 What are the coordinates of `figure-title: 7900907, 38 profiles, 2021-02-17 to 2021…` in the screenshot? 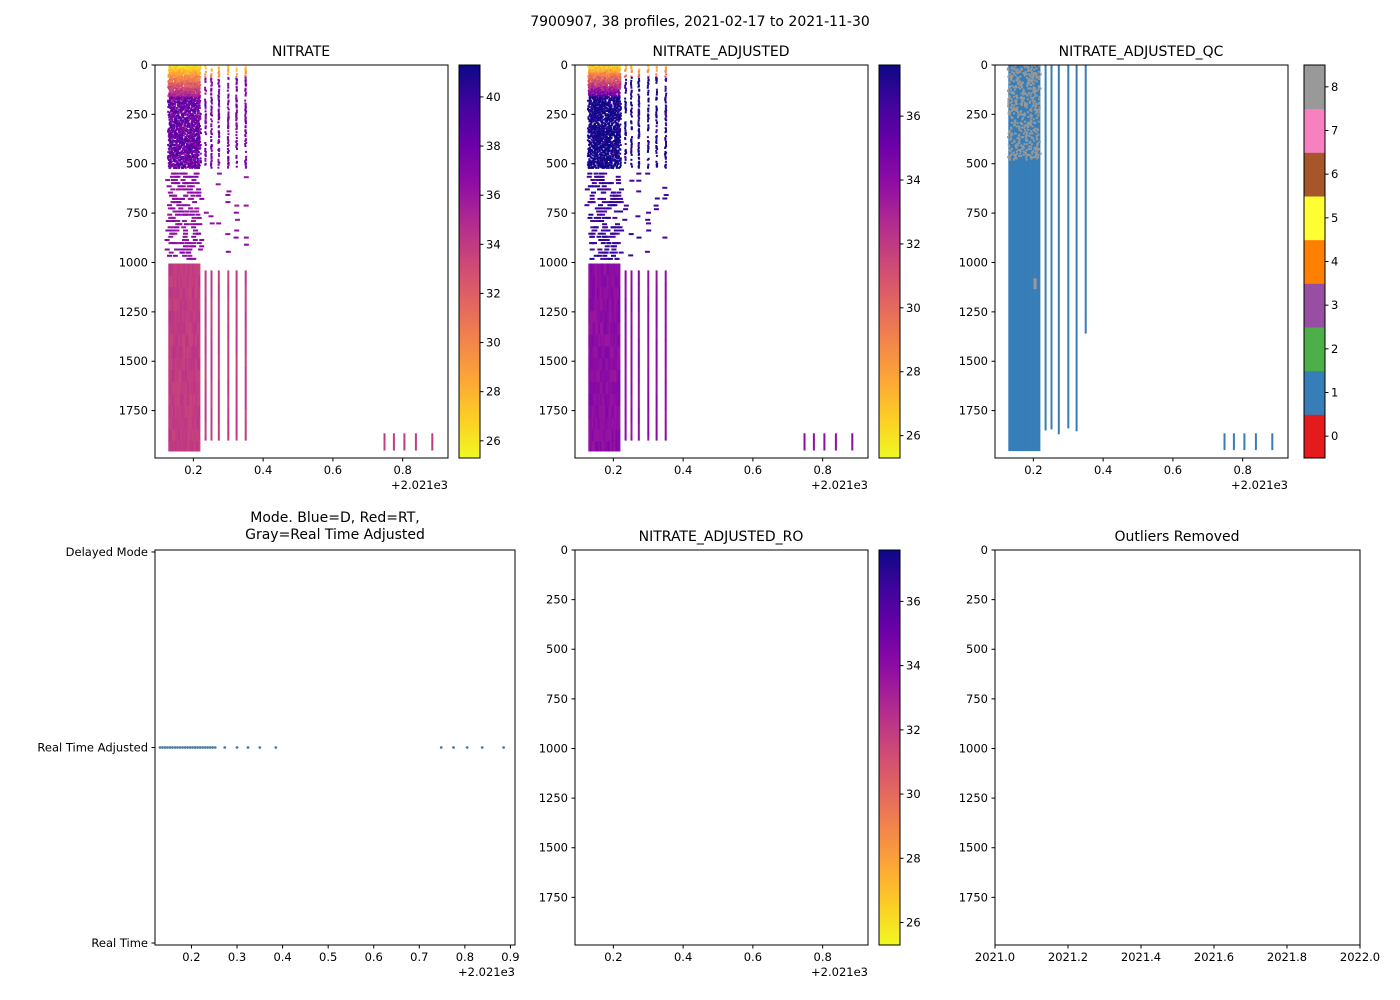 It's located at (700, 22).